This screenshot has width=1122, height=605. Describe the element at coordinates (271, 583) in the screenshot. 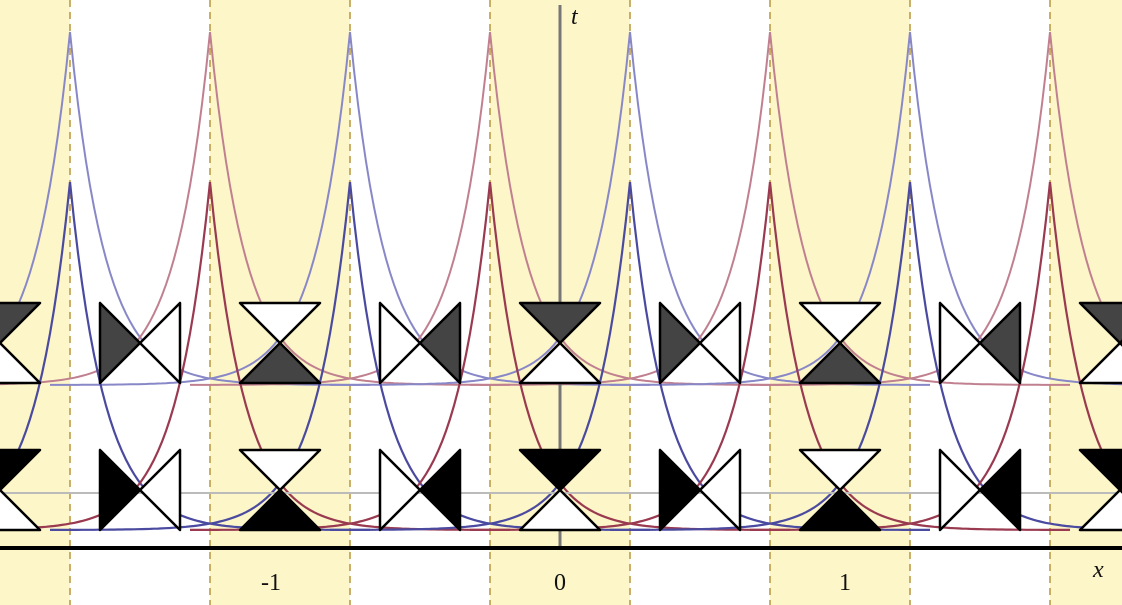

I see `x-tick-label: -1` at that location.